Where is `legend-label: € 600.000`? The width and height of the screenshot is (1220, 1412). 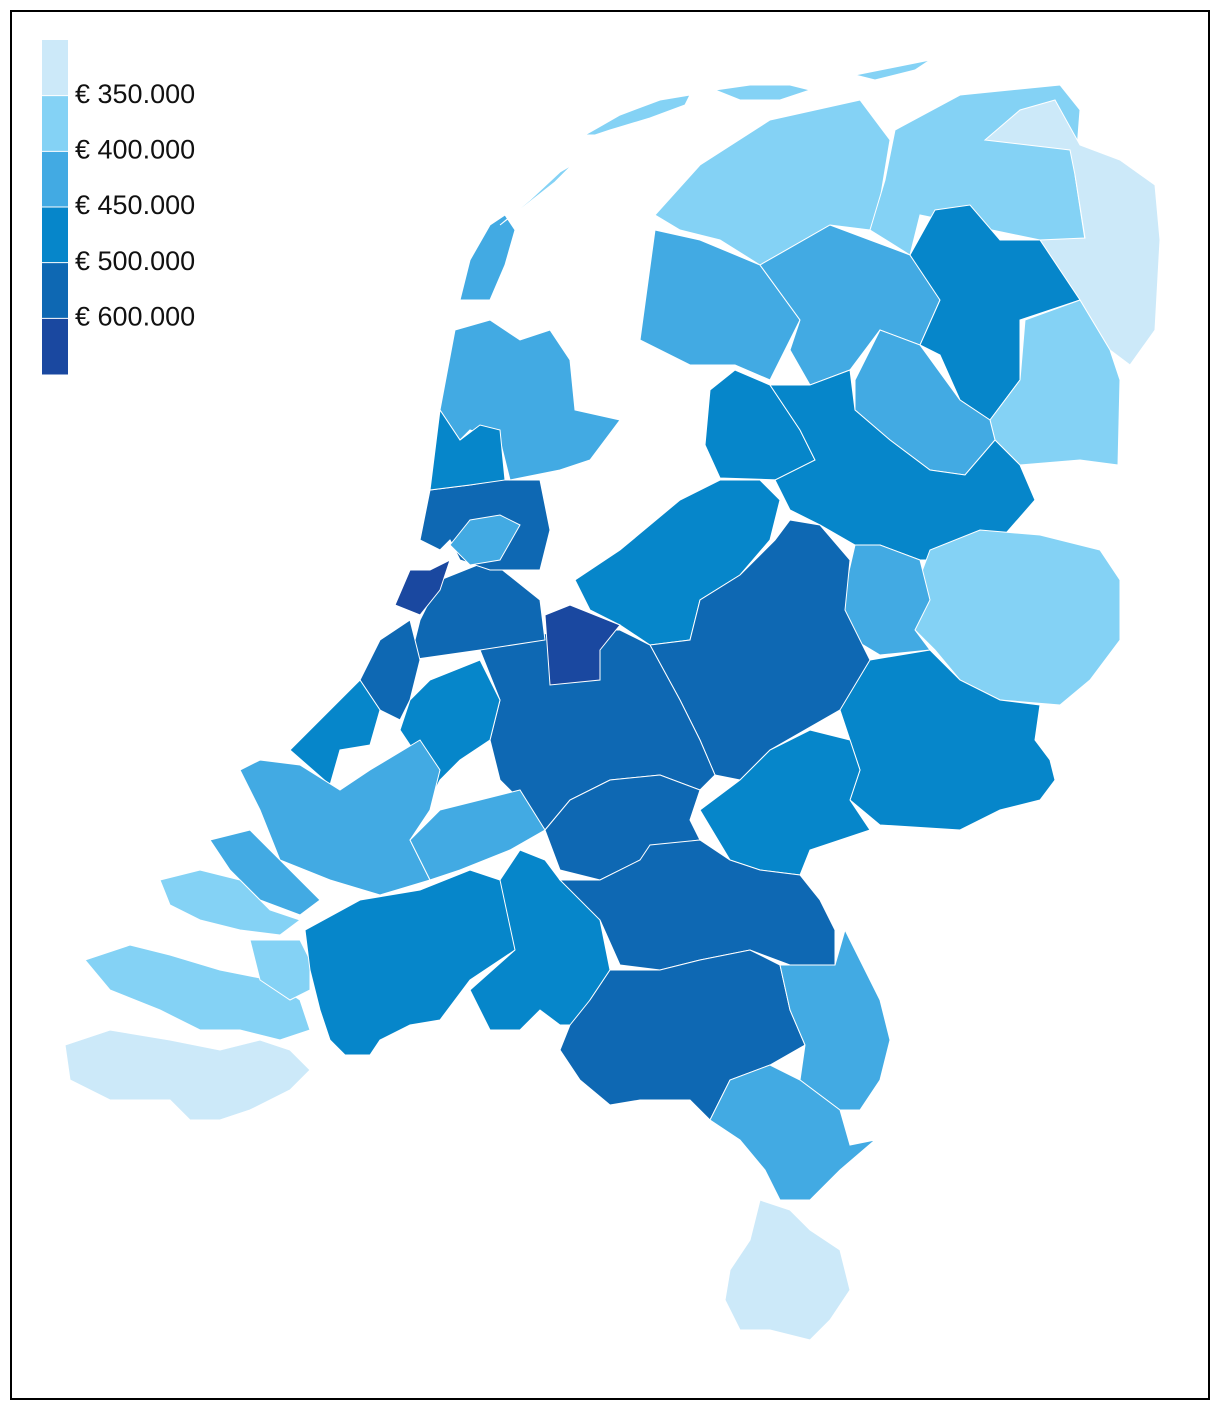 legend-label: € 600.000 is located at coordinates (135, 316).